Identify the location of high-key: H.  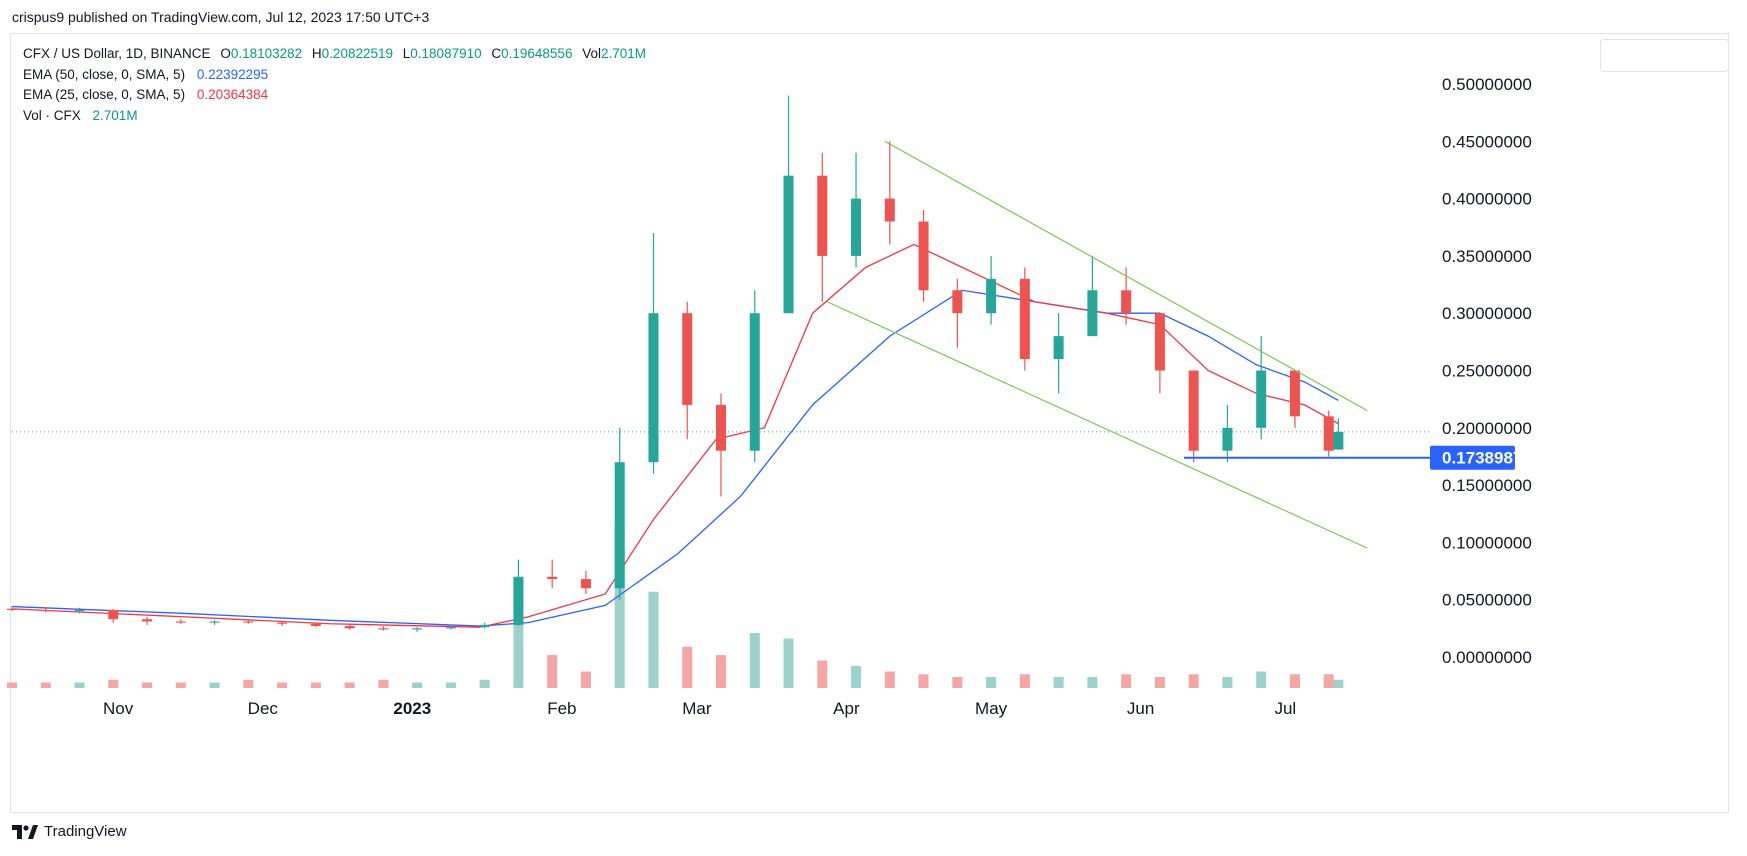
(316, 53).